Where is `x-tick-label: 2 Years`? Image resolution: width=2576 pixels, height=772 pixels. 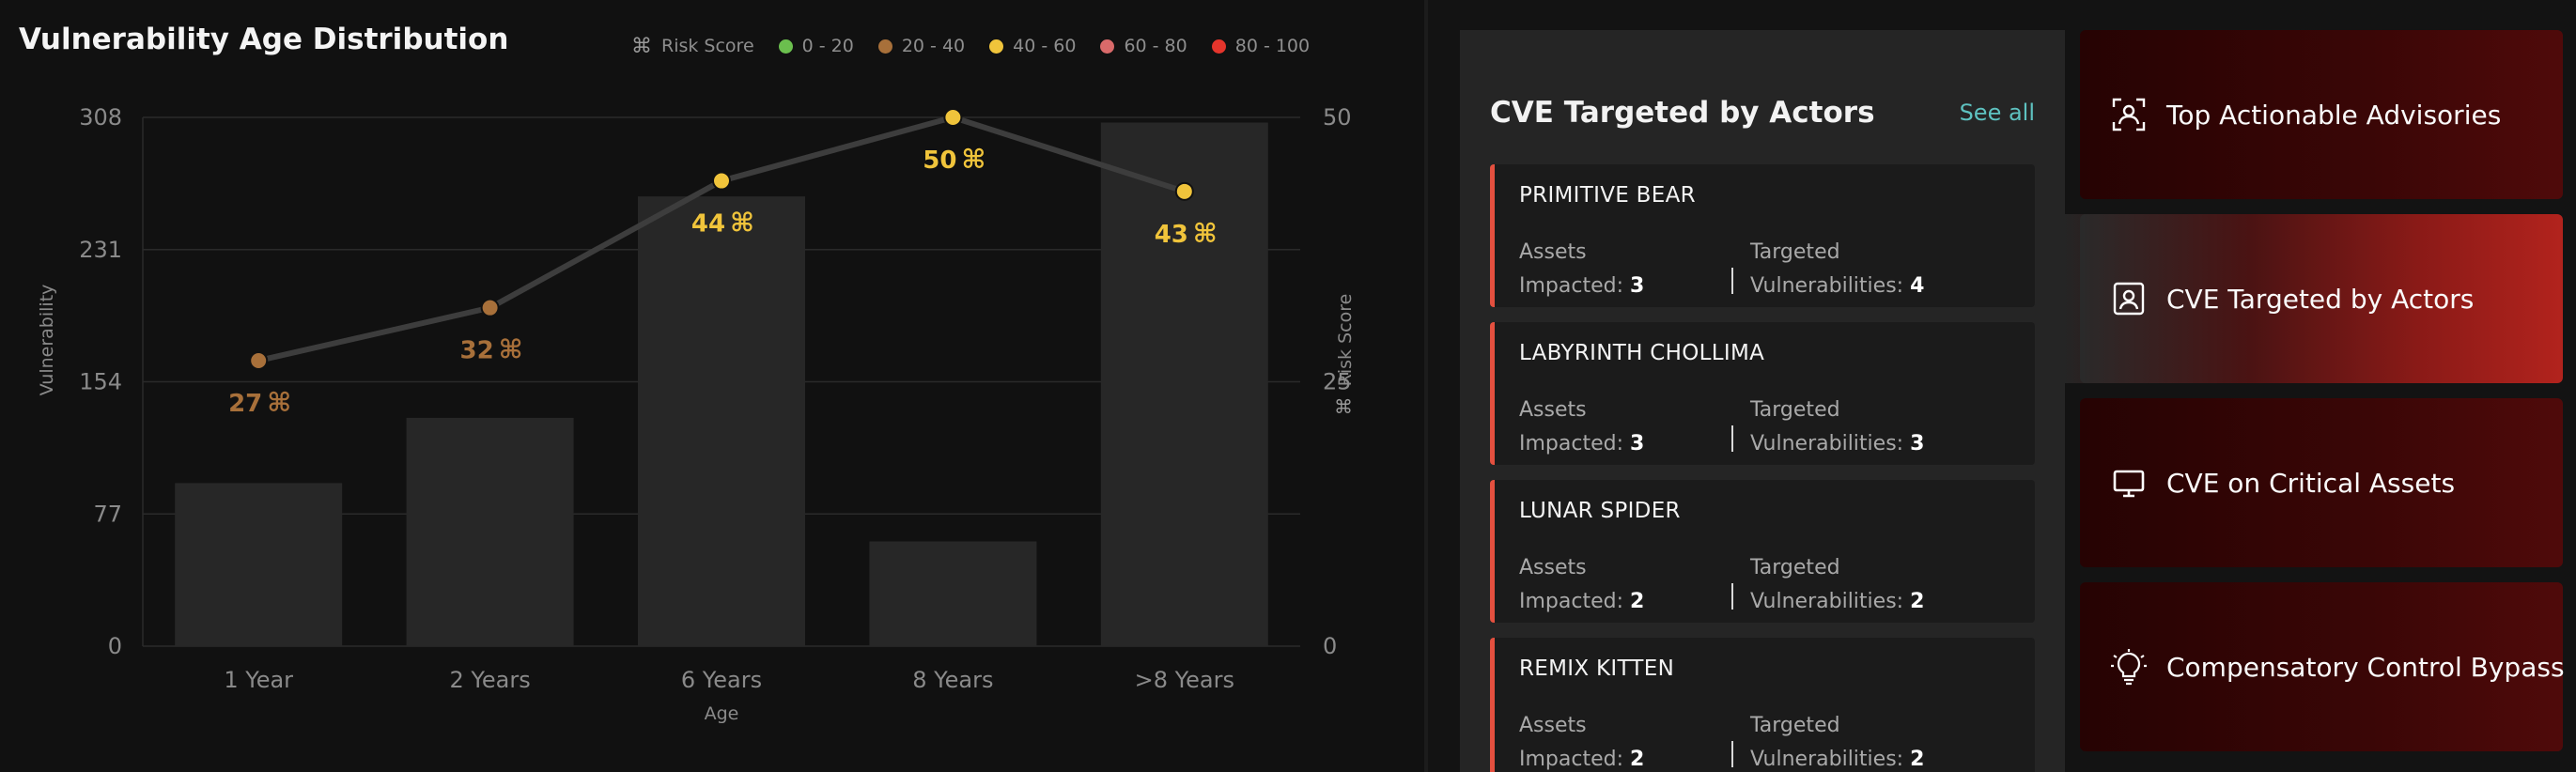 x-tick-label: 2 Years is located at coordinates (489, 680).